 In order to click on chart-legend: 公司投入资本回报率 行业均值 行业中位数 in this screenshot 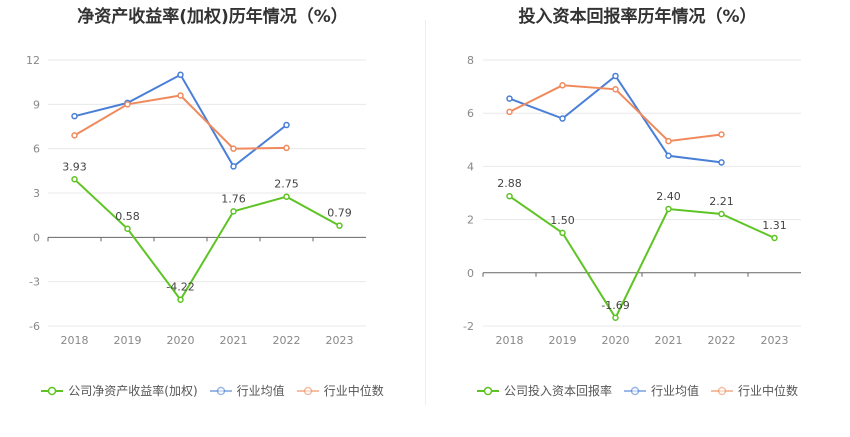, I will do `click(637, 390)`.